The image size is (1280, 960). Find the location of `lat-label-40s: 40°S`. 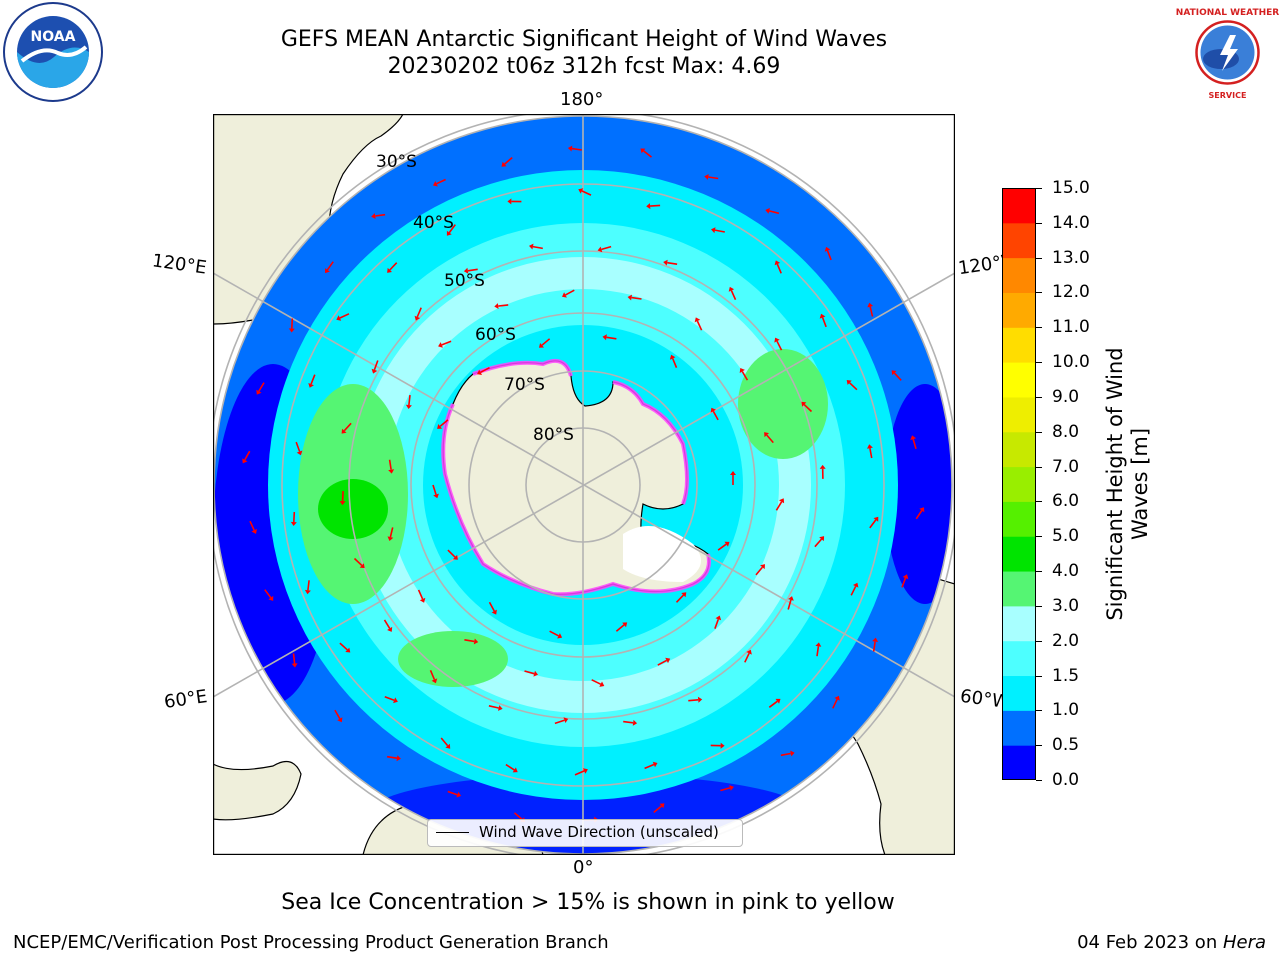

lat-label-40s: 40°S is located at coordinates (433, 223).